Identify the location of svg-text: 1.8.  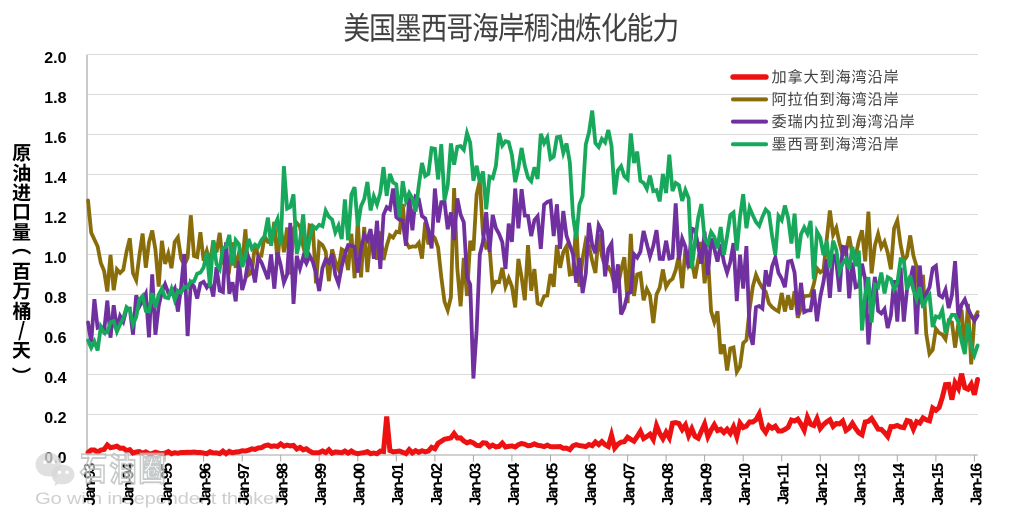
(55, 98).